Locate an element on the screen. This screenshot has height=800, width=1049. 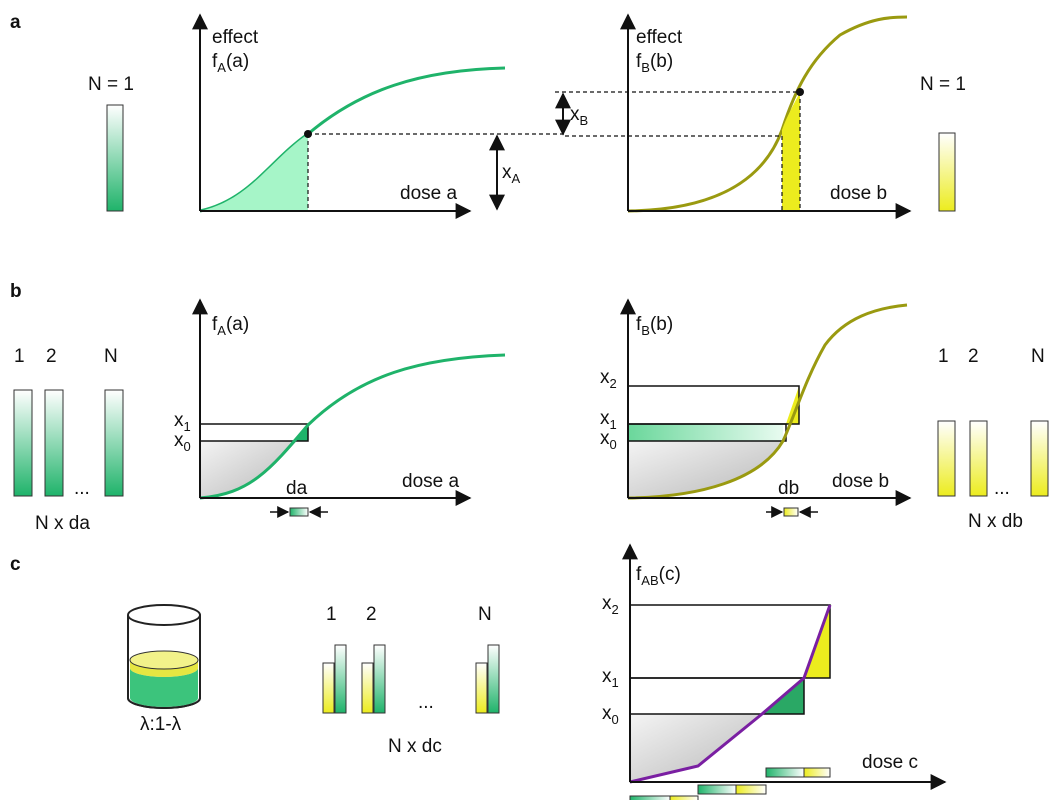
curve-fAB is located at coordinates (730, 694).